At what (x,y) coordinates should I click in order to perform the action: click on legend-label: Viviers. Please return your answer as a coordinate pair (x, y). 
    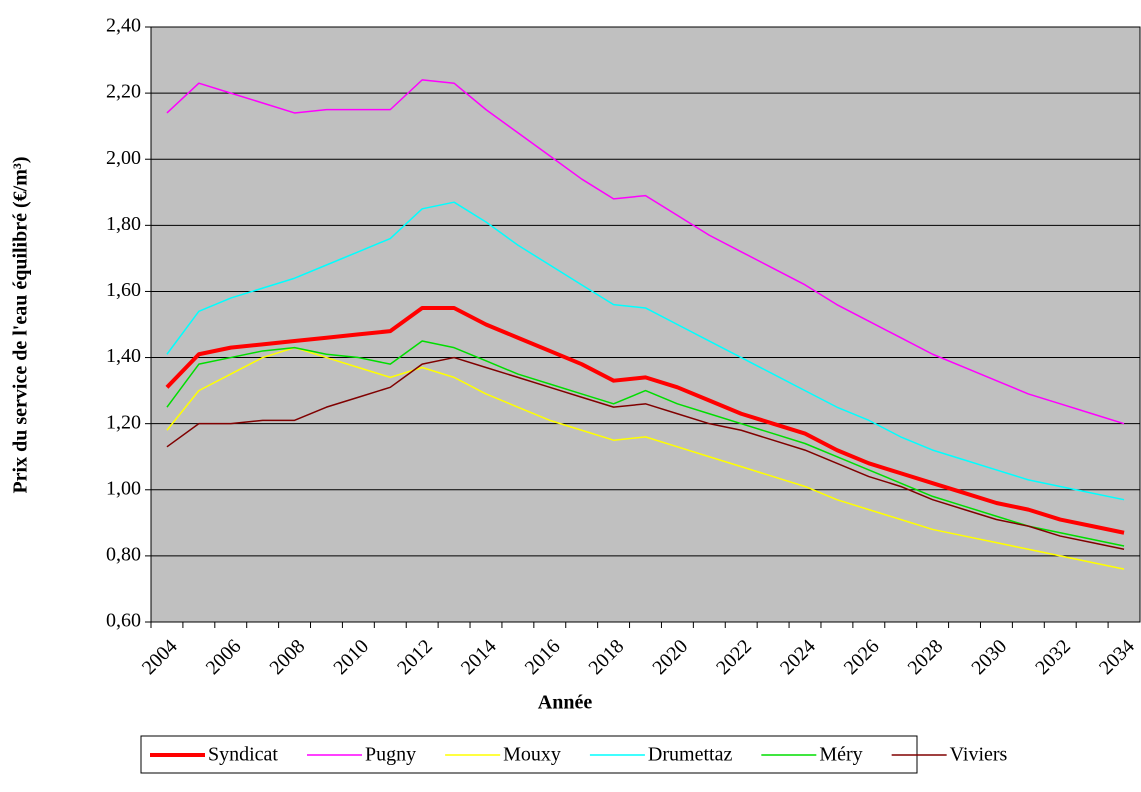
    Looking at the image, I should click on (979, 755).